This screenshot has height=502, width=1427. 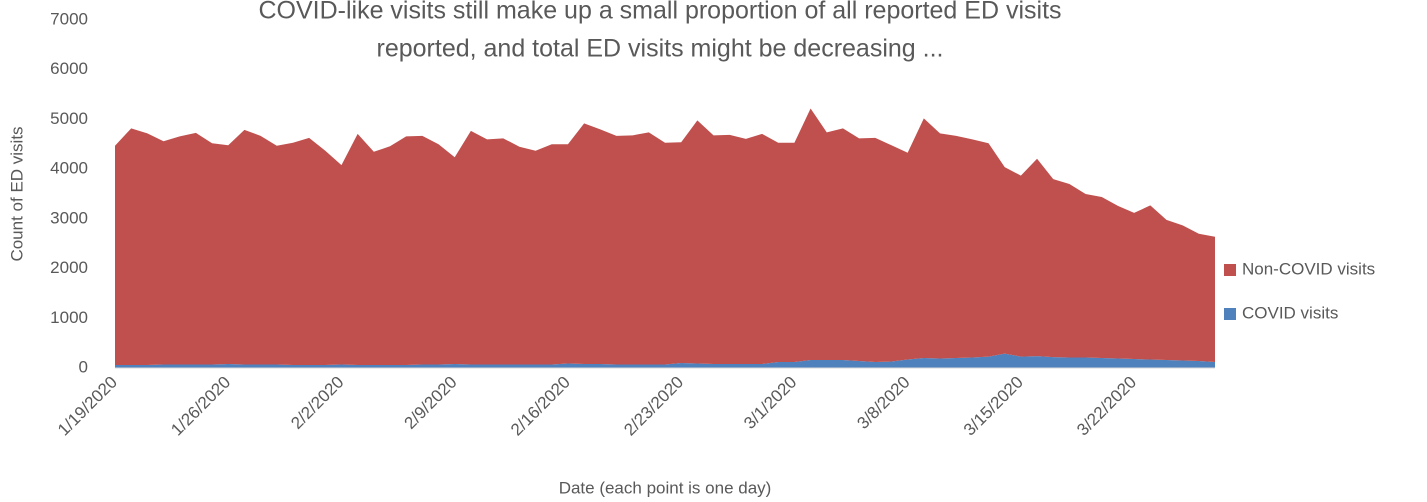 I want to click on y-tick-label: 6000, so click(x=69, y=68).